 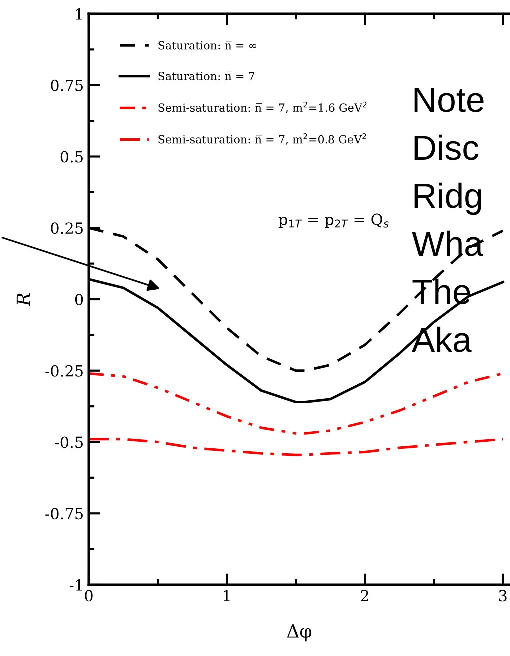 What do you see at coordinates (262, 140) in the screenshot?
I see `legend-label: Semi-saturation: n̅ = 7, m$^{2}$=0.8 GeV$^{2}$` at bounding box center [262, 140].